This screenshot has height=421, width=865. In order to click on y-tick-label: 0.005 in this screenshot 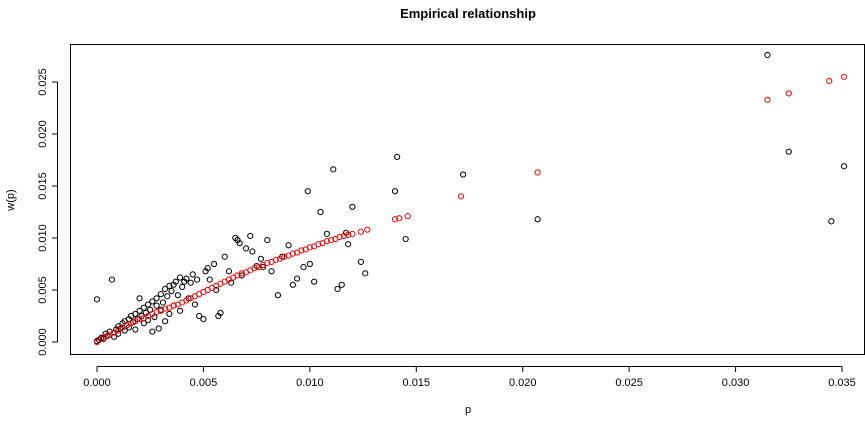, I will do `click(43, 290)`.